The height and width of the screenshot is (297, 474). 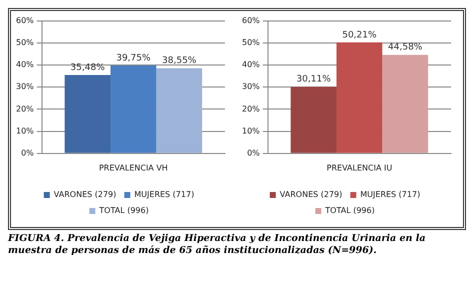 I want to click on x-tick-label: PREVALENCIA IU, so click(x=359, y=167).